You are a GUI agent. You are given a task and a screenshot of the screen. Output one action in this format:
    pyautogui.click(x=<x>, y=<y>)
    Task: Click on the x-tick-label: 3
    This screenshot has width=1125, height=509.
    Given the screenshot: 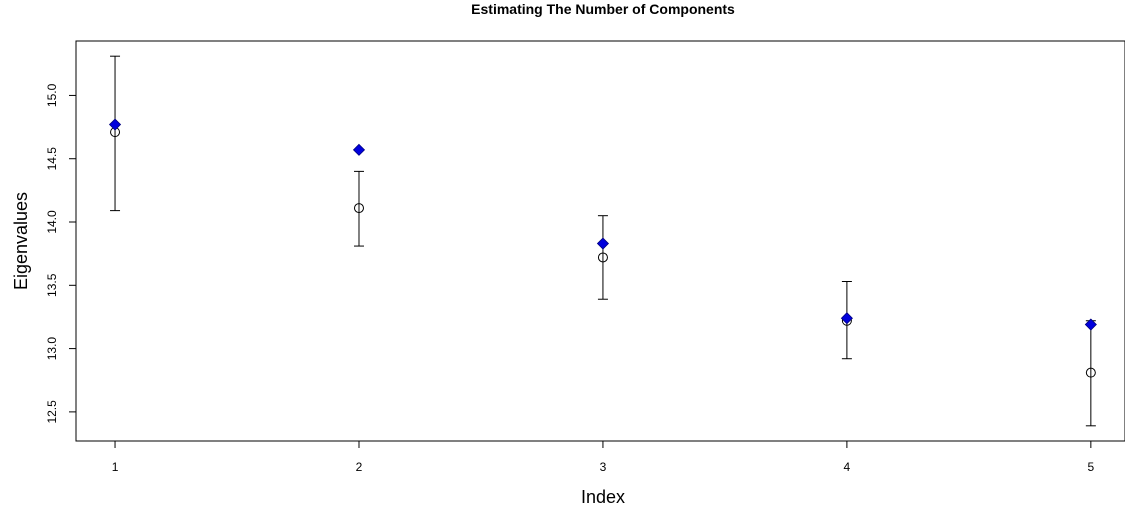 What is the action you would take?
    pyautogui.click(x=603, y=467)
    